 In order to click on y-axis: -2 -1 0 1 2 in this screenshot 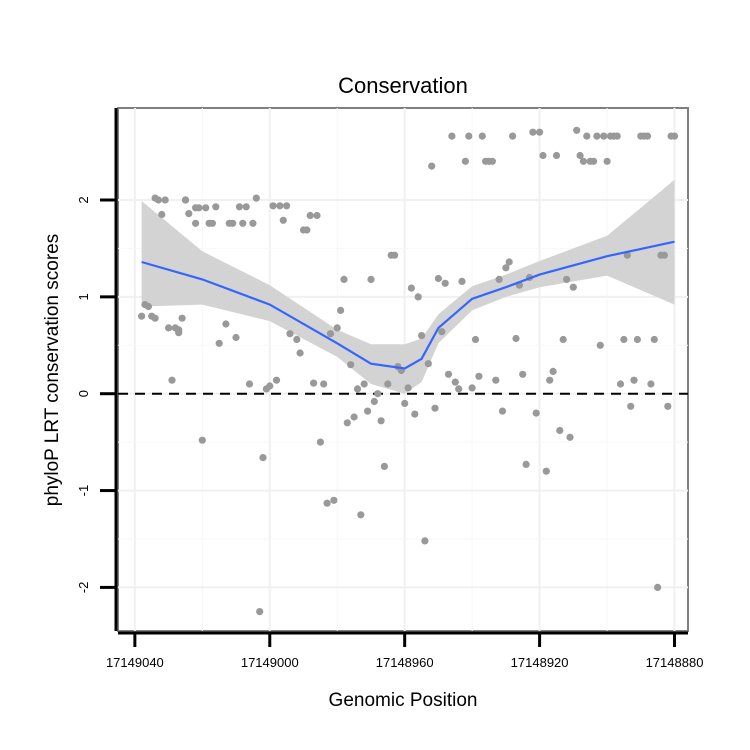, I will do `click(97, 369)`.